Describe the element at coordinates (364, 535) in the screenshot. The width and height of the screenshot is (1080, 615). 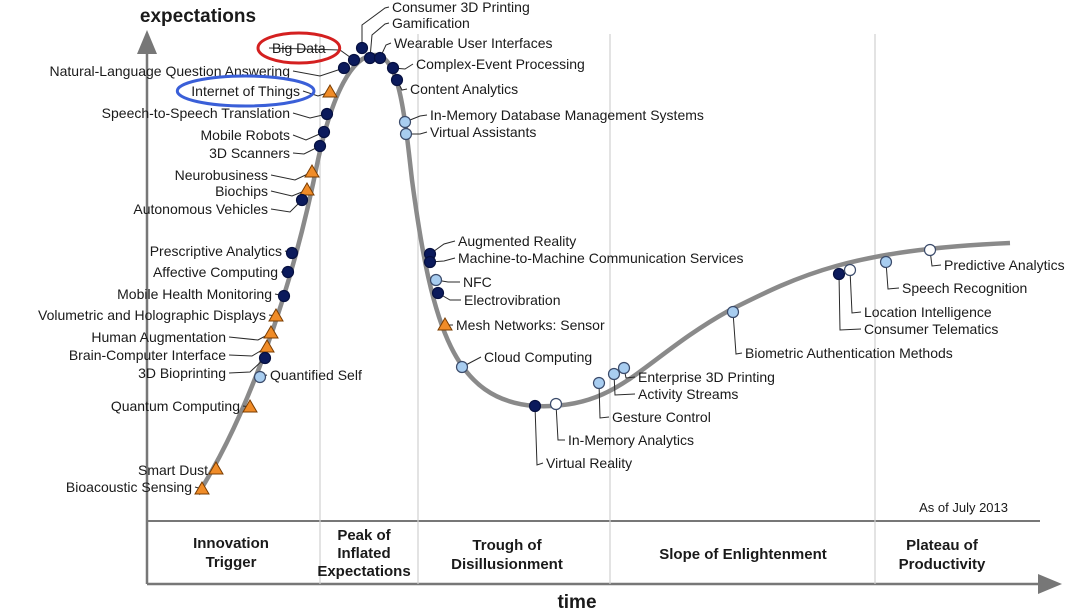
I see `phase-label-line: Peak of` at that location.